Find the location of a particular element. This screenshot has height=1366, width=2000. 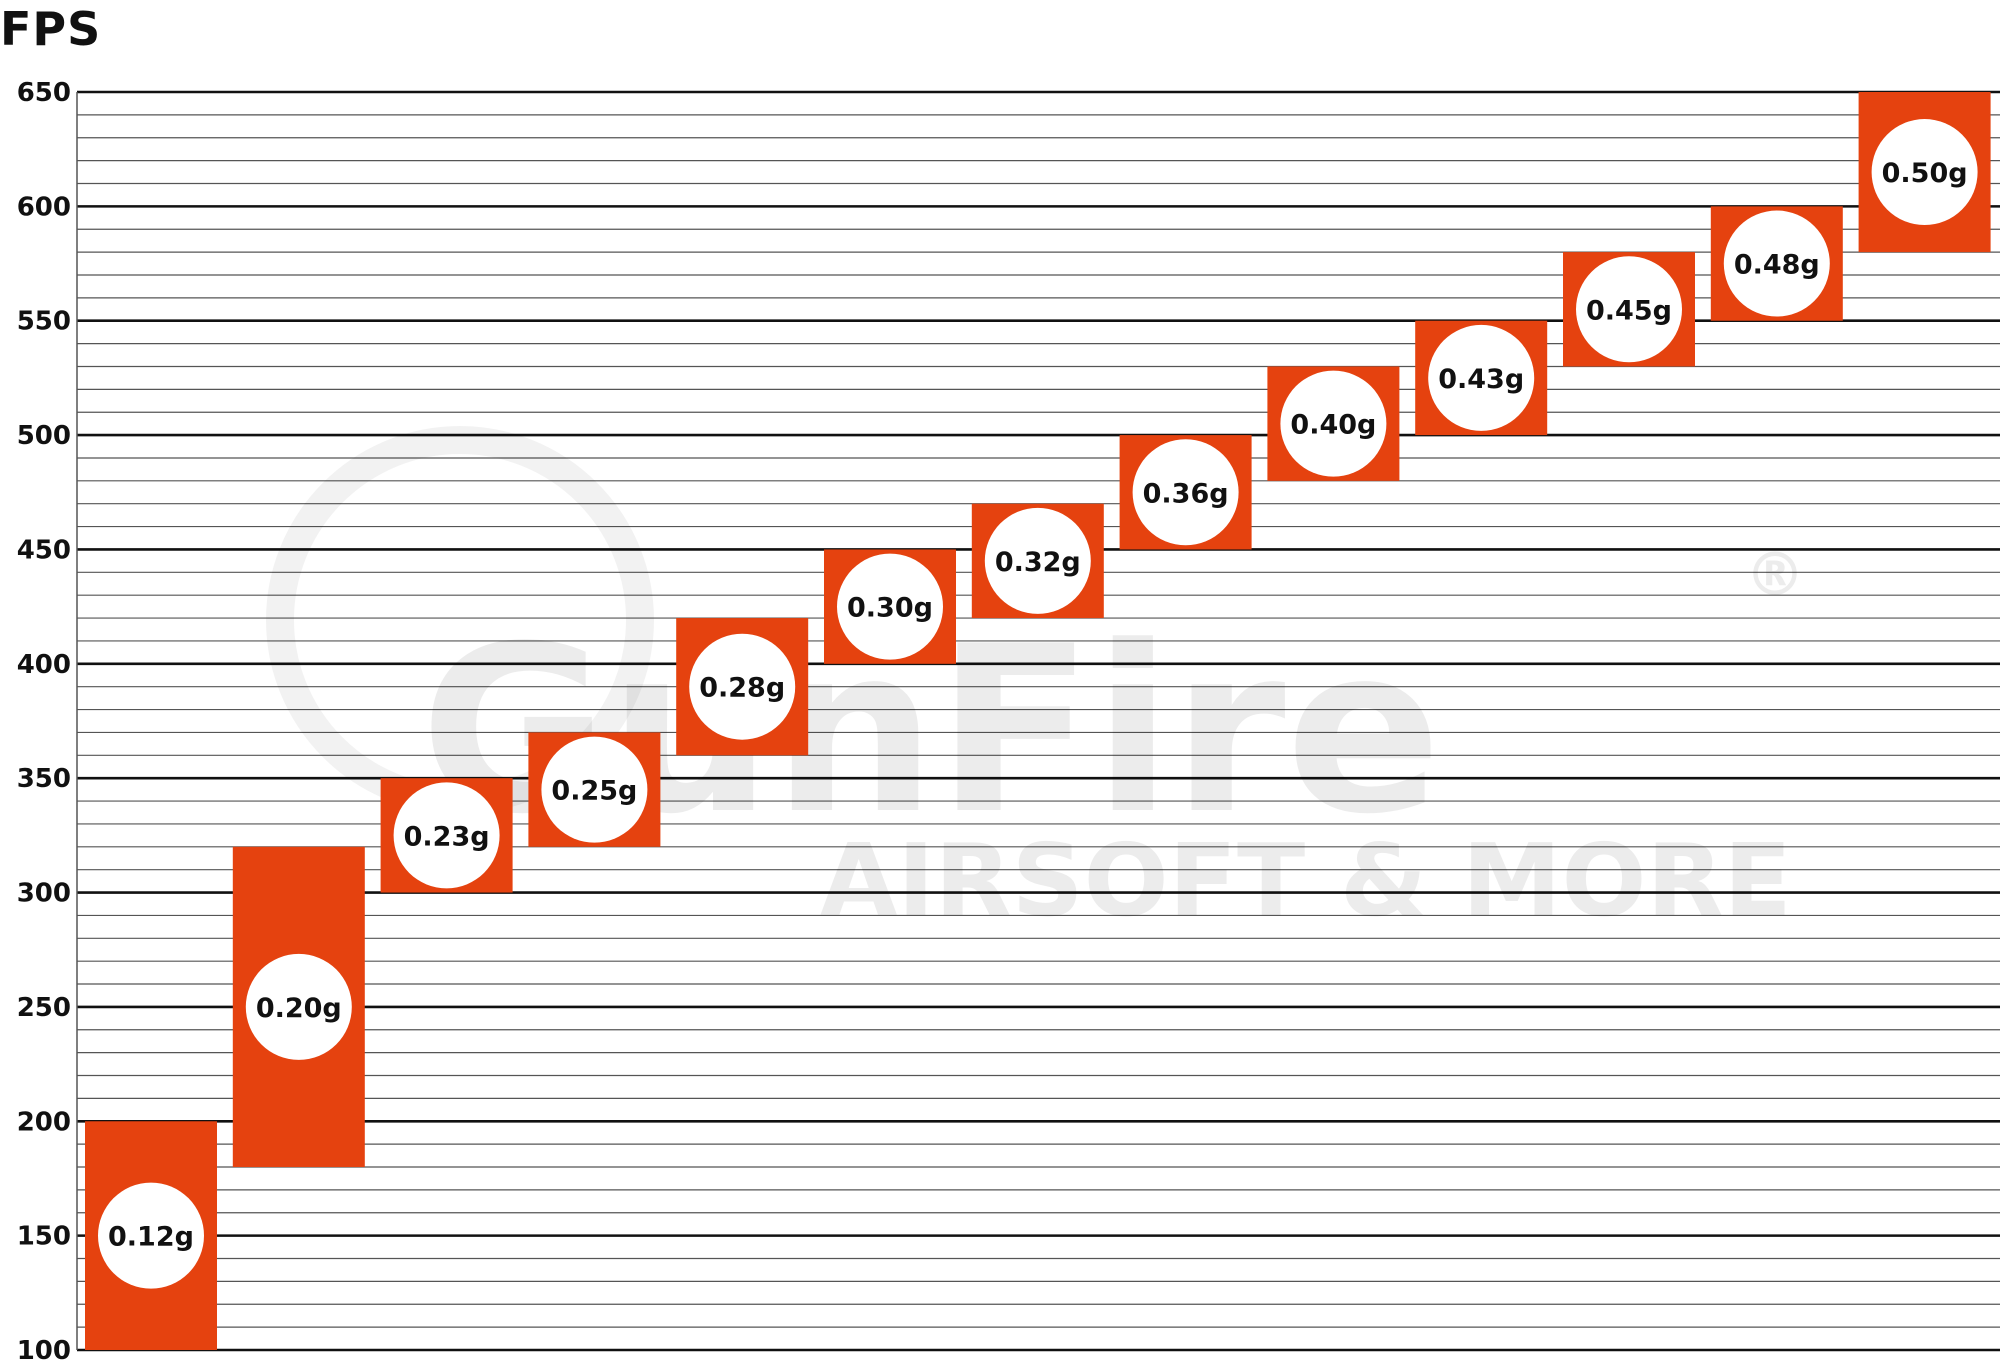

y-tick-label: 300 is located at coordinates (44, 894).